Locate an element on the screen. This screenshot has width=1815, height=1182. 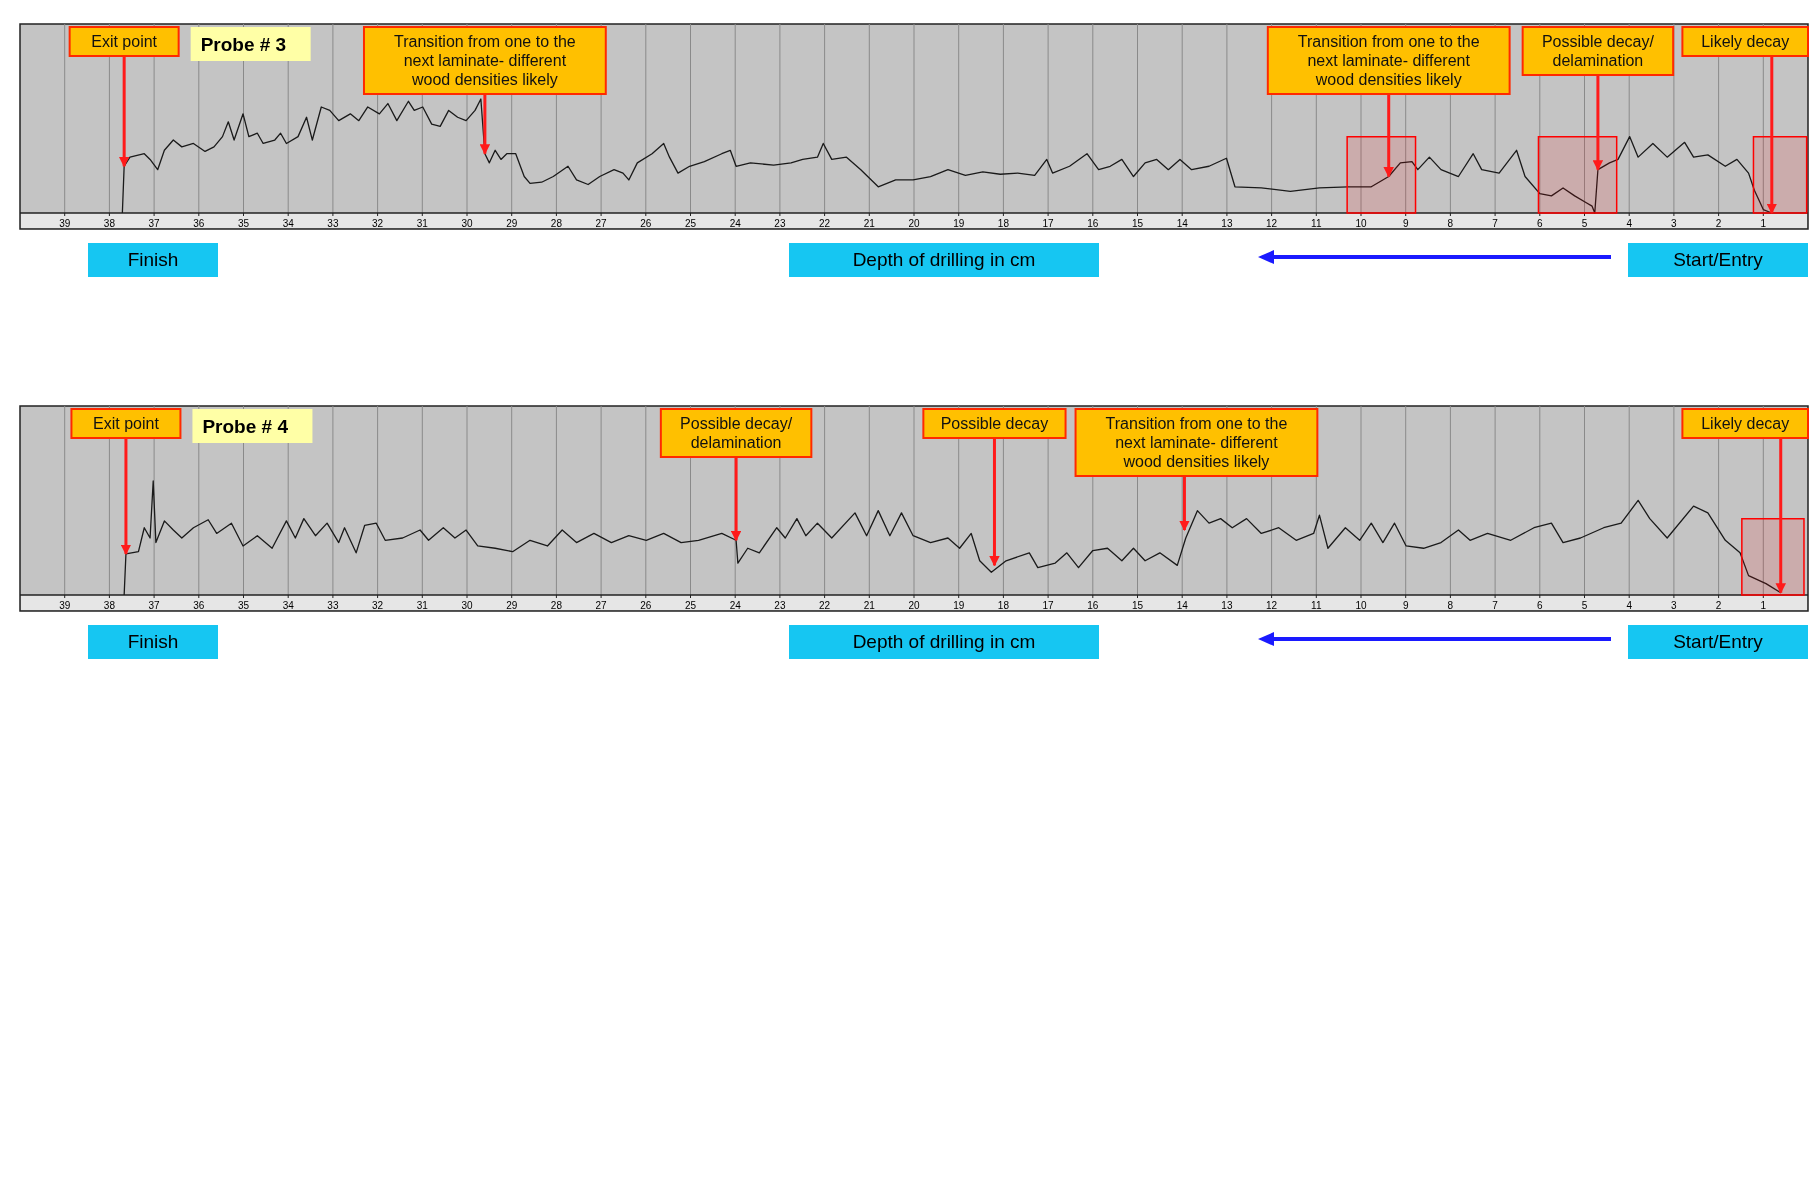
chart-title: Probe # 4 is located at coordinates (245, 426).